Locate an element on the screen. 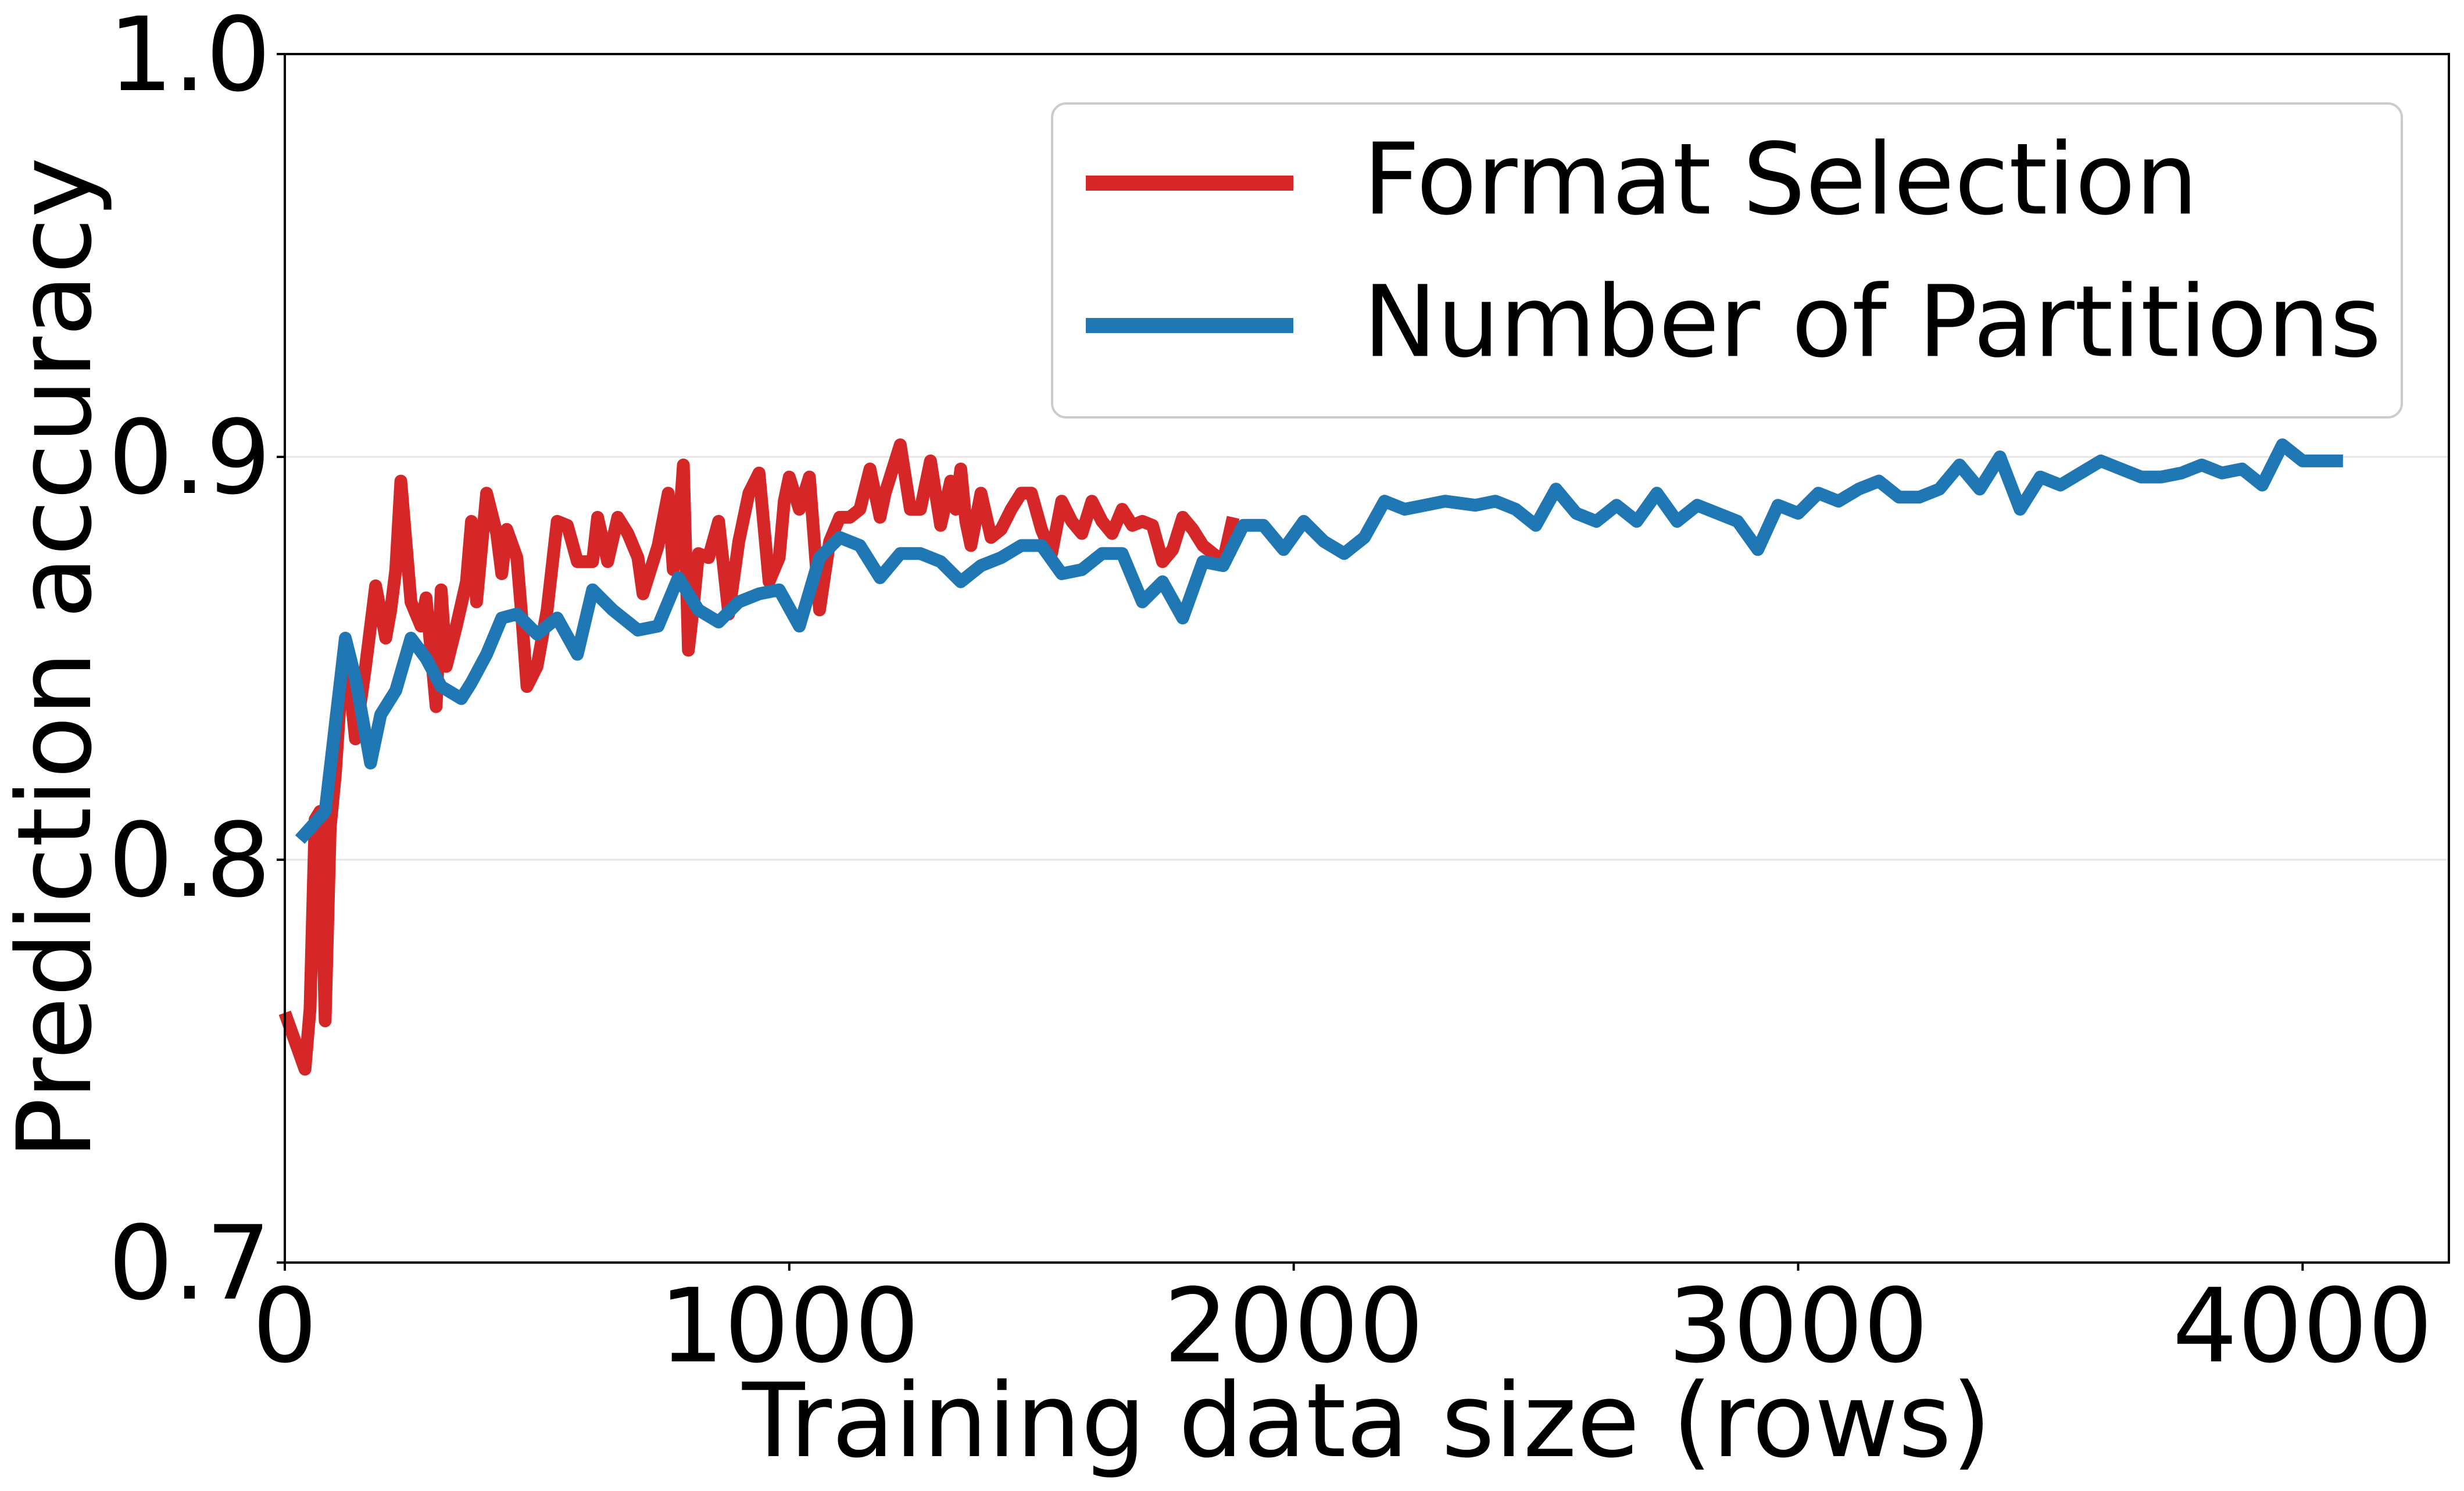 The image size is (2464, 1491). x-tick-label: 0 is located at coordinates (284, 1326).